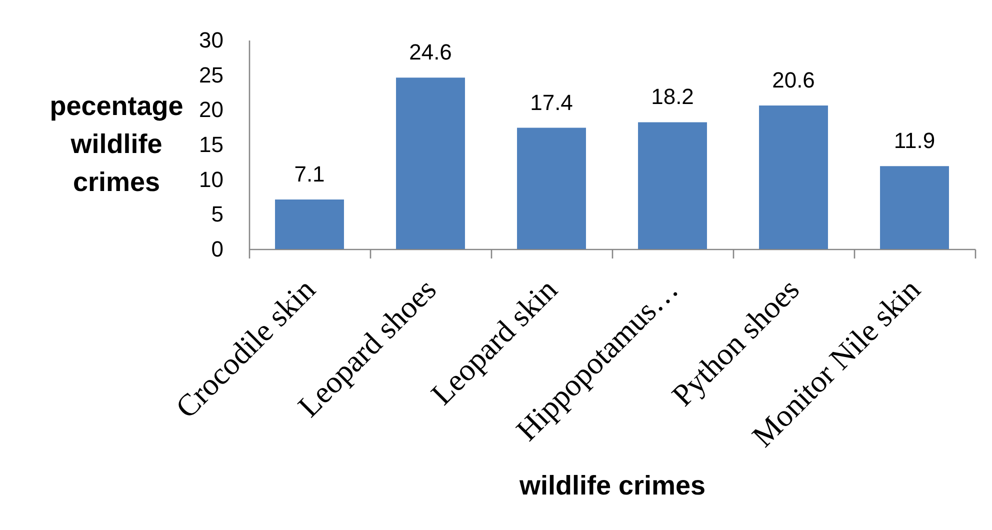  I want to click on y-axis-title: pecentage wildlife crimes, so click(117, 144).